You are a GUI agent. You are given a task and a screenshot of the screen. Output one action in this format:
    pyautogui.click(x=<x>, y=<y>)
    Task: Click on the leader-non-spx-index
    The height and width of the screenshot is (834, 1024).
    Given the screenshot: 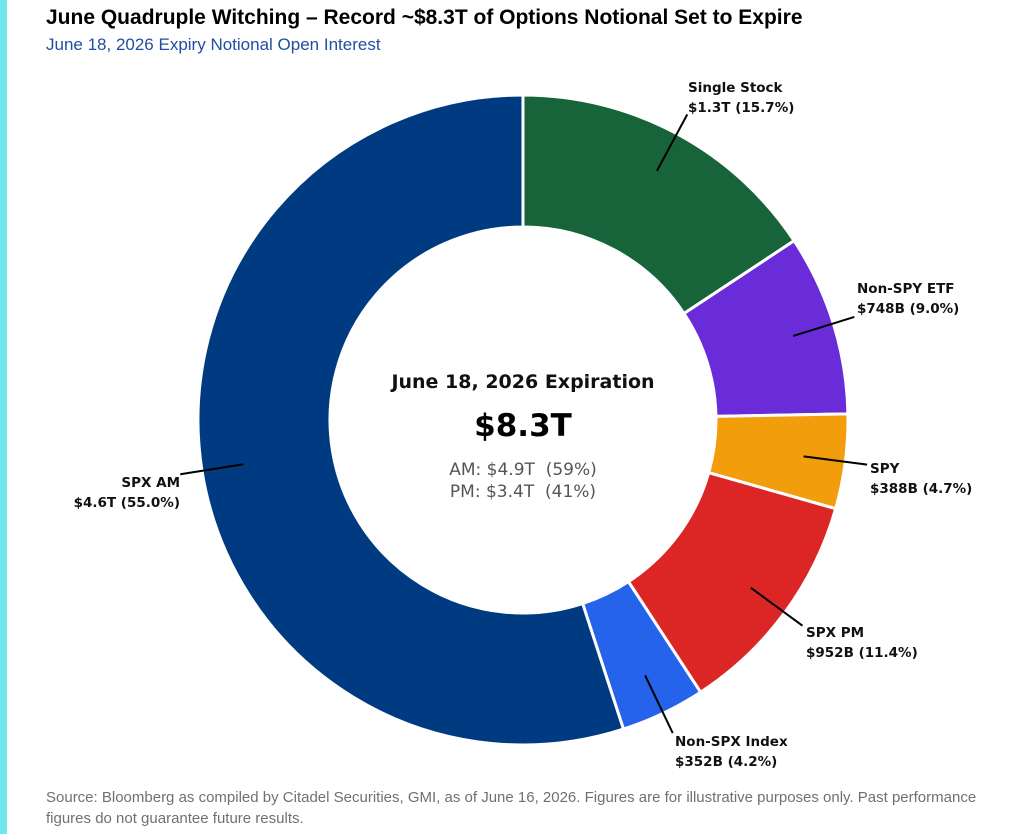 What is the action you would take?
    pyautogui.click(x=659, y=704)
    